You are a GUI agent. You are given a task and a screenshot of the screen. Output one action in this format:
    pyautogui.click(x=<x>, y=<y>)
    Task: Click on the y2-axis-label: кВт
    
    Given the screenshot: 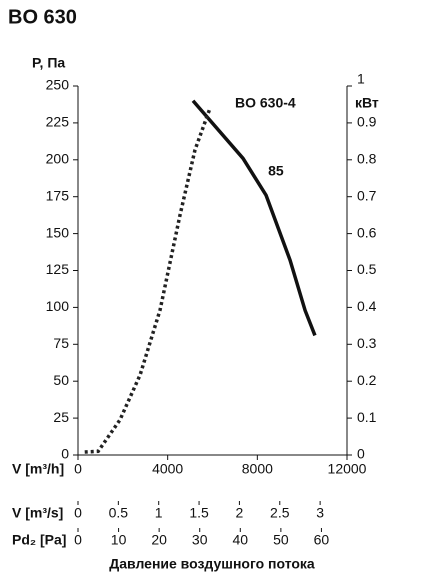 What is the action you would take?
    pyautogui.click(x=367, y=103)
    